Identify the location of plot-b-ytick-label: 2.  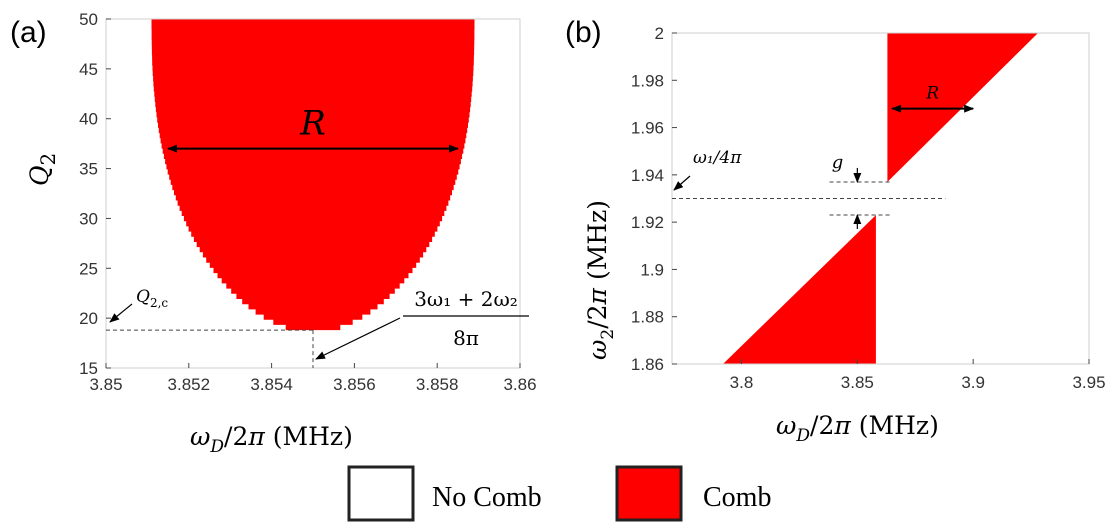
(659, 33).